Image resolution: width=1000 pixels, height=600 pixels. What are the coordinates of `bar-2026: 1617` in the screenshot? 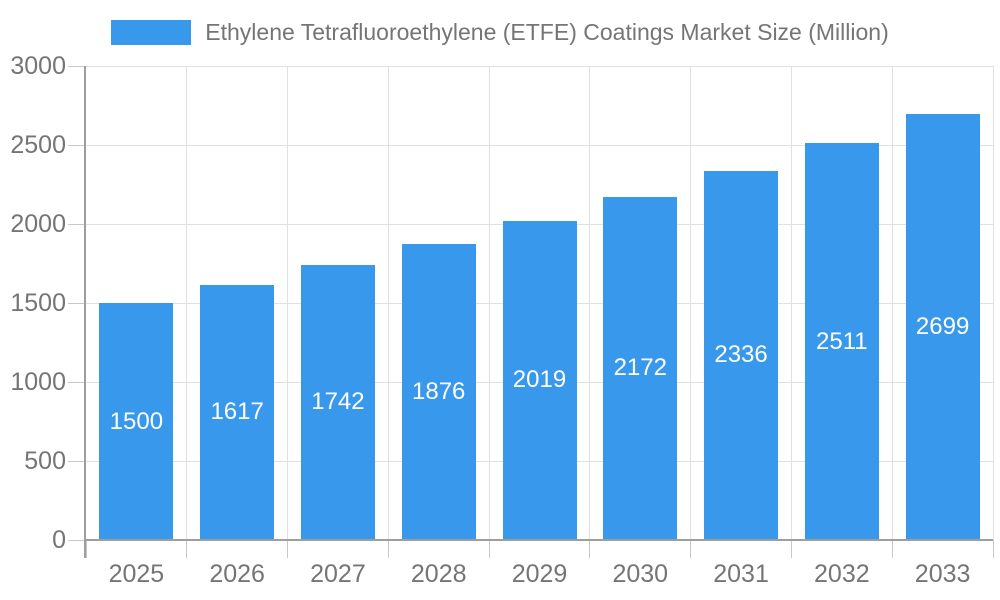 It's located at (237, 412).